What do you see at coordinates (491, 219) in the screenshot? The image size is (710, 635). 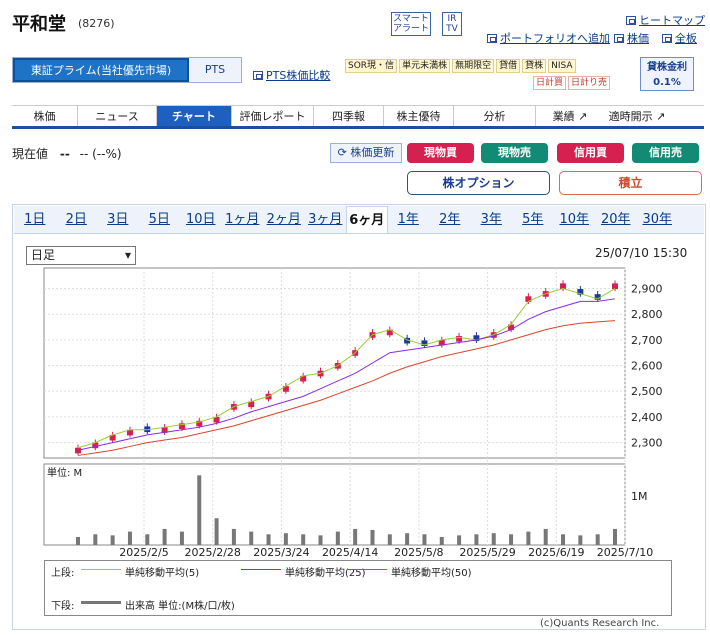 I see `period-tab: 3年` at bounding box center [491, 219].